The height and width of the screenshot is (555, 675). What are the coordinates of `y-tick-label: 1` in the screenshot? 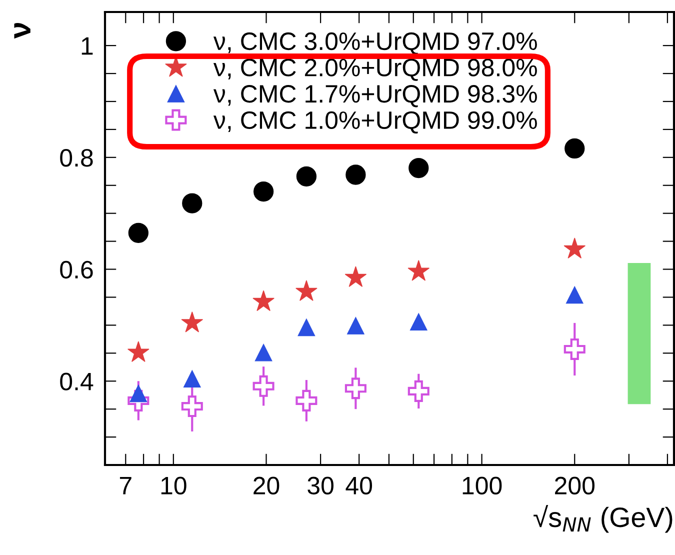 It's located at (87, 46).